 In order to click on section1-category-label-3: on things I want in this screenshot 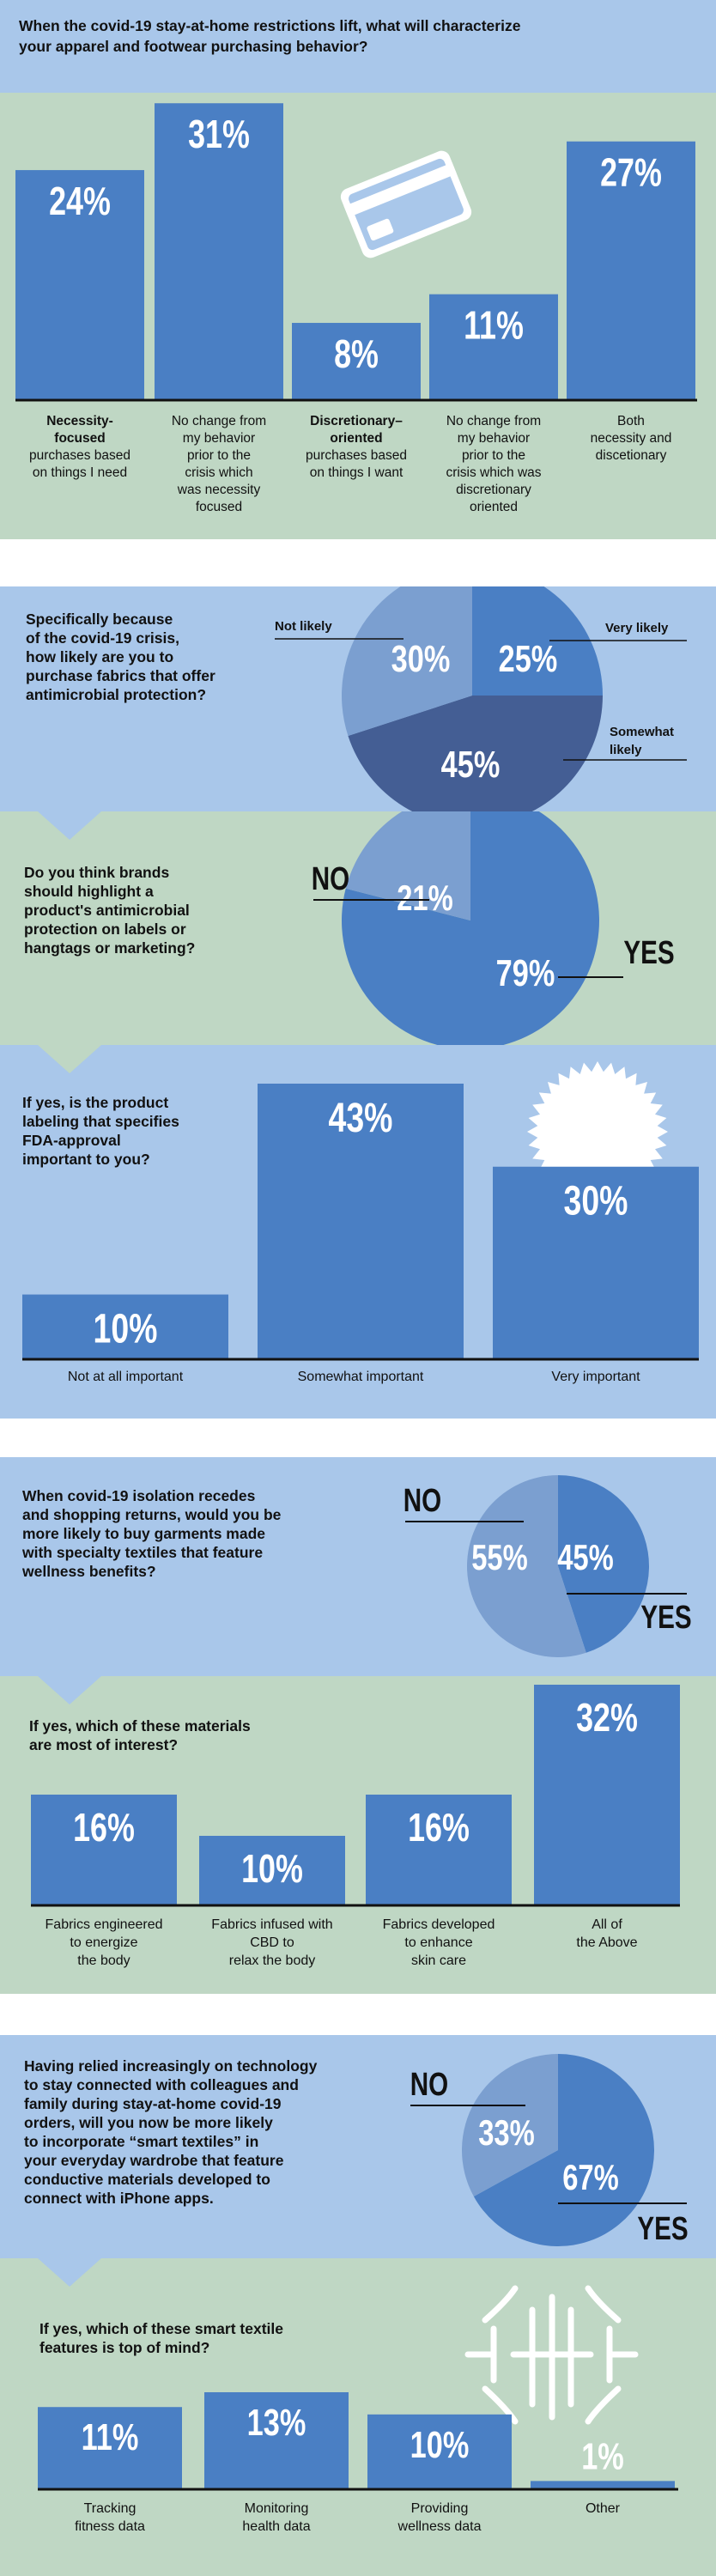, I will do `click(357, 472)`.